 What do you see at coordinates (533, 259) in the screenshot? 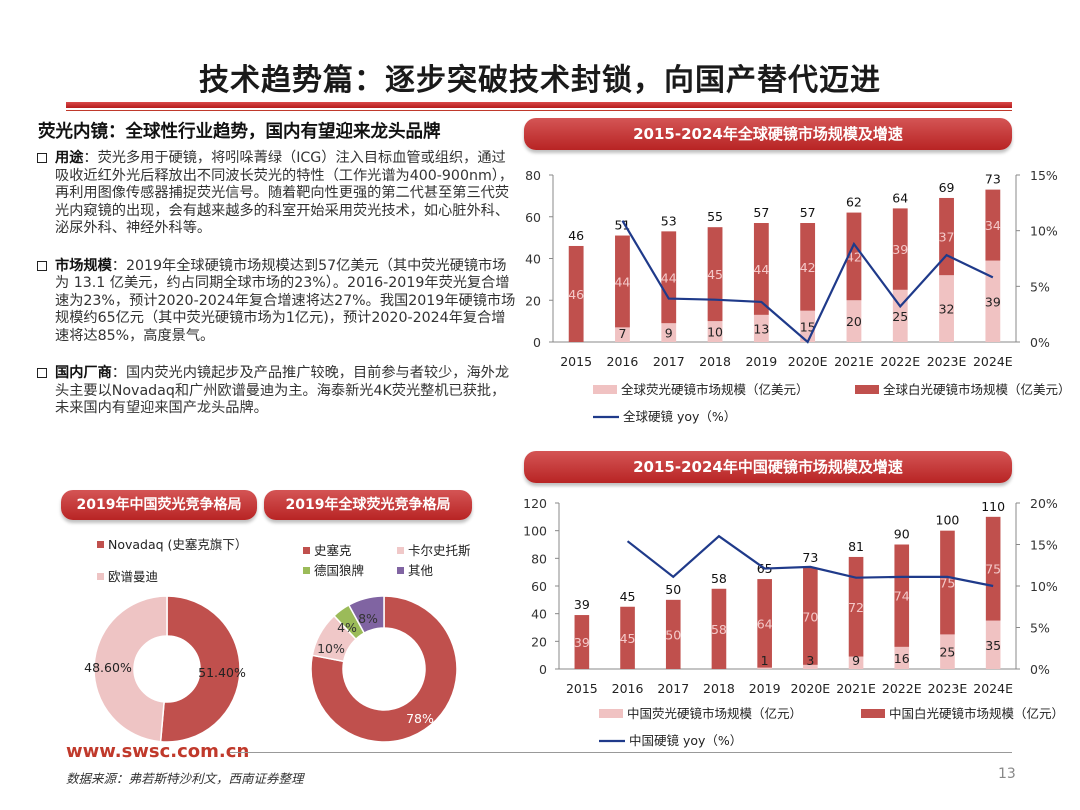
I see `y-tick-label: 40` at bounding box center [533, 259].